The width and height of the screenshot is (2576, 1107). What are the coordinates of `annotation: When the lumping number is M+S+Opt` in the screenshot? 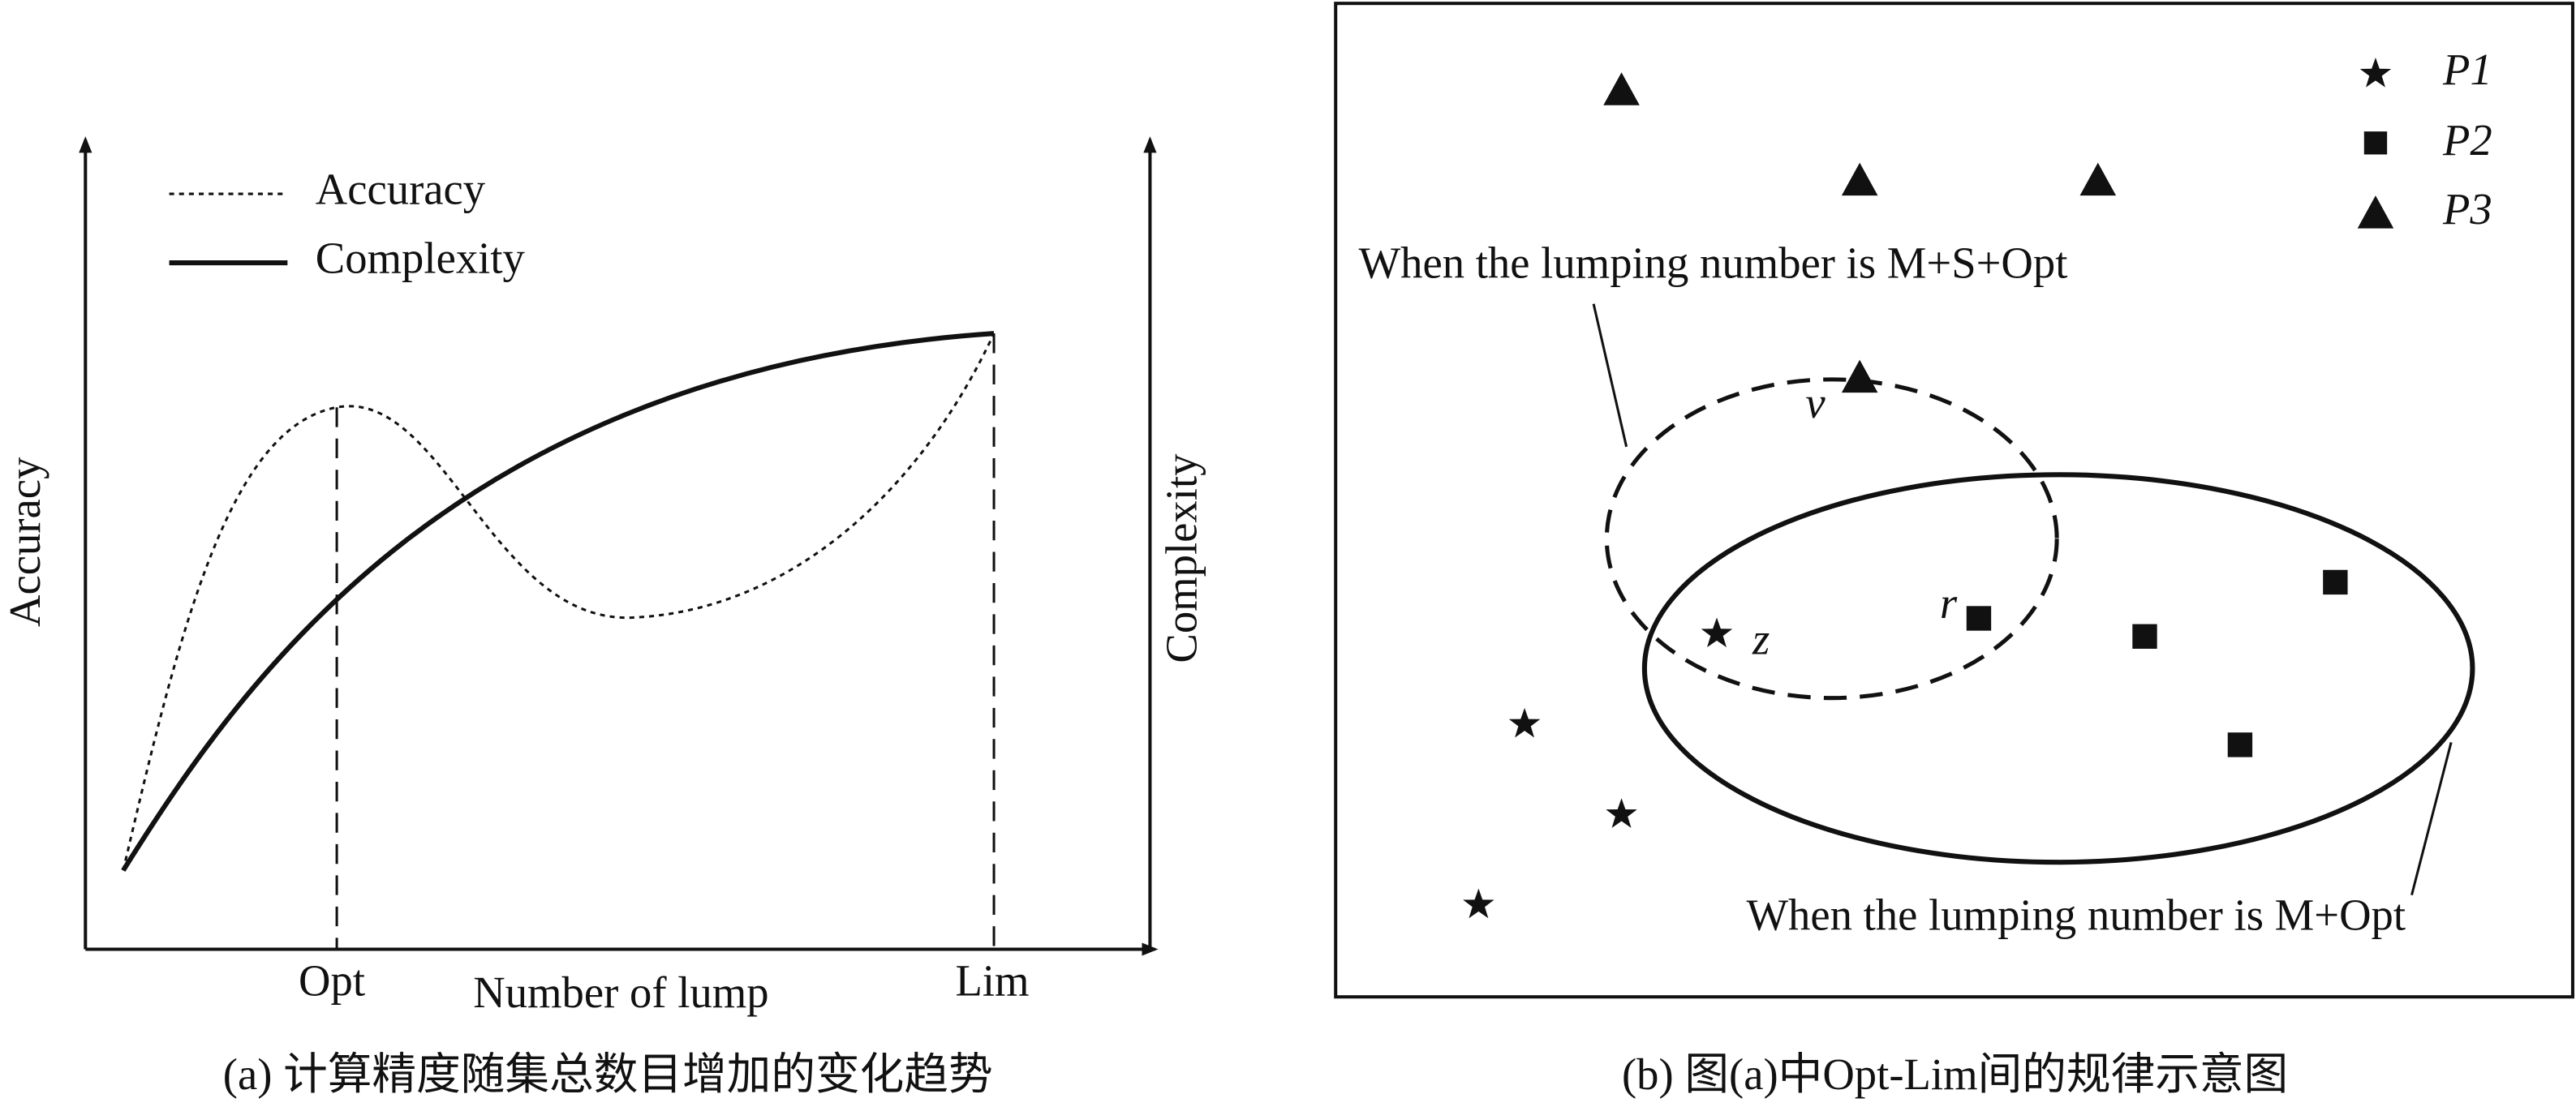 It's located at (1713, 263).